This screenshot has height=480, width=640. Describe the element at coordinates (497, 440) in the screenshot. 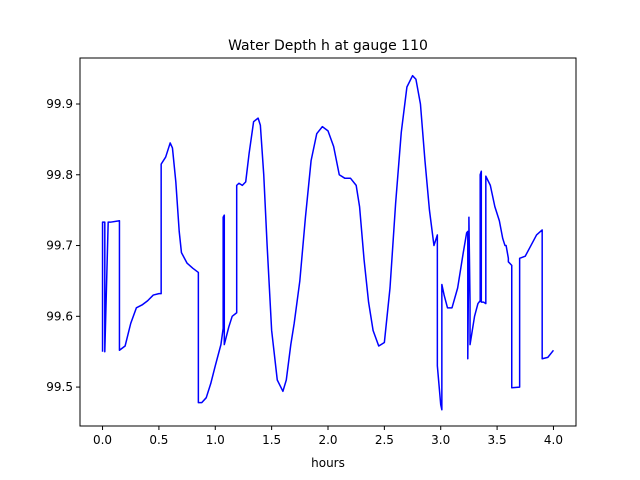

I see `x-tick-label: 3.5` at that location.